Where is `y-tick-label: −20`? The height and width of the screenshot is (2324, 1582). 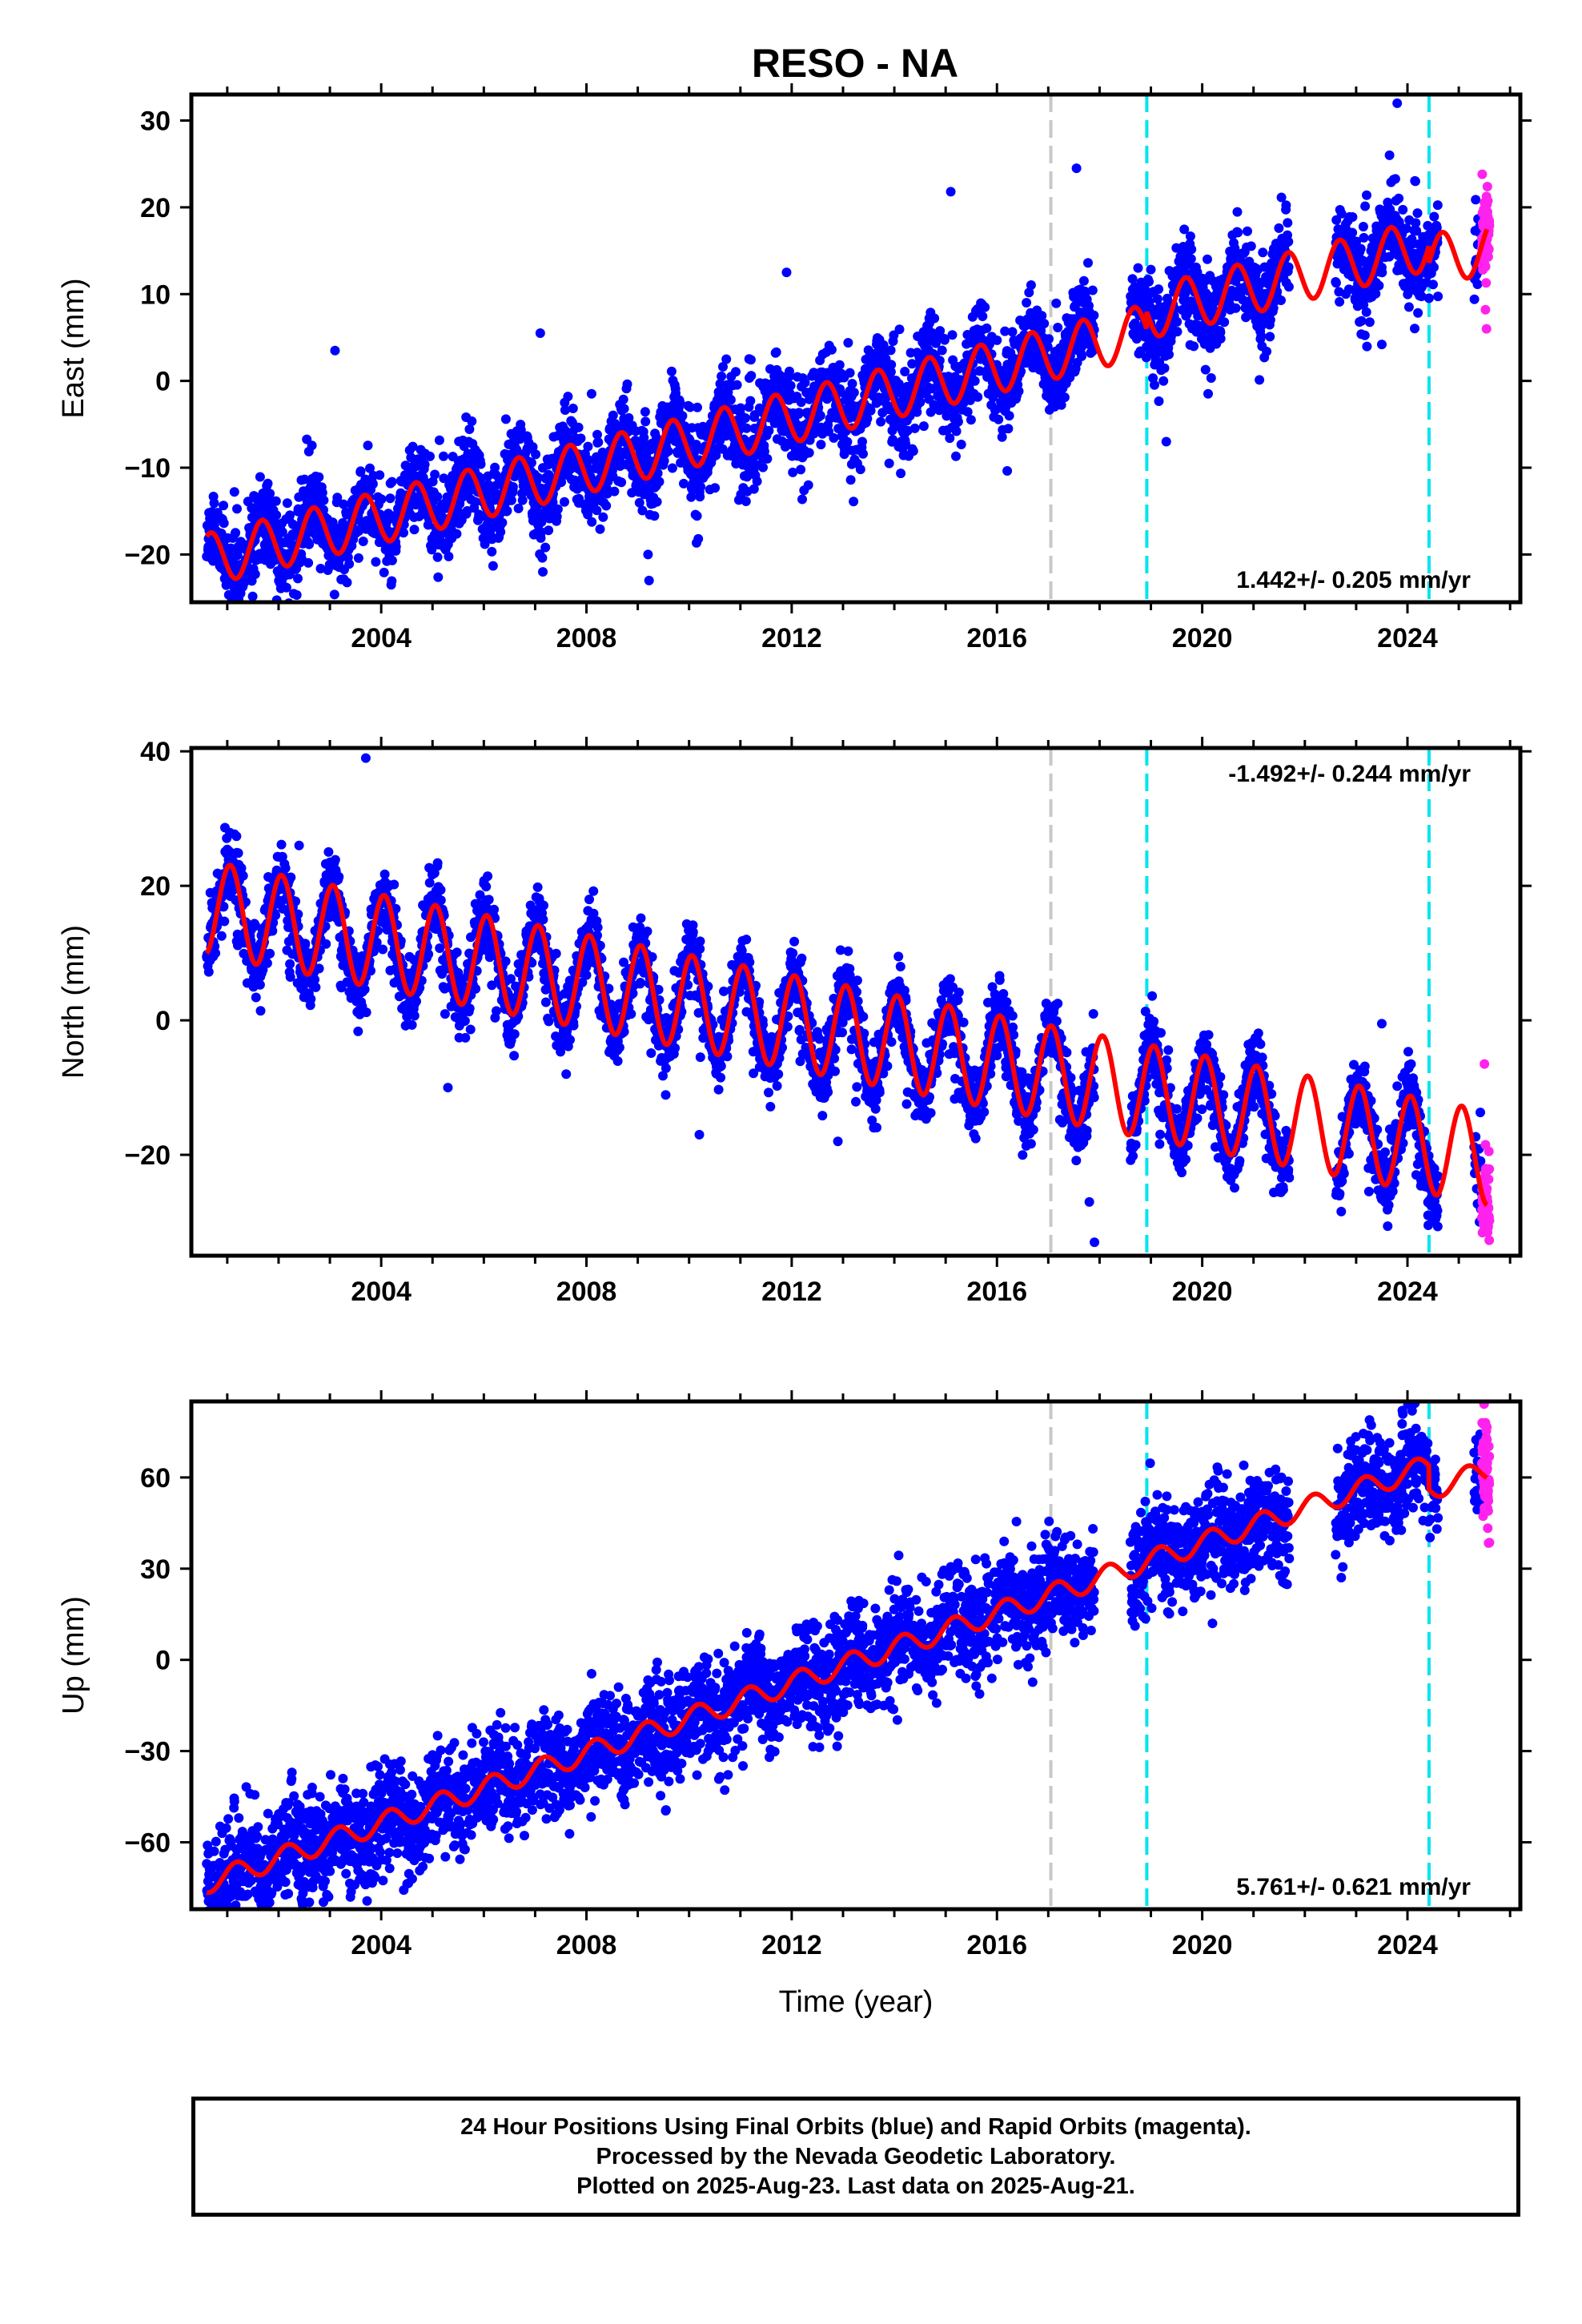
y-tick-label: −20 is located at coordinates (147, 555).